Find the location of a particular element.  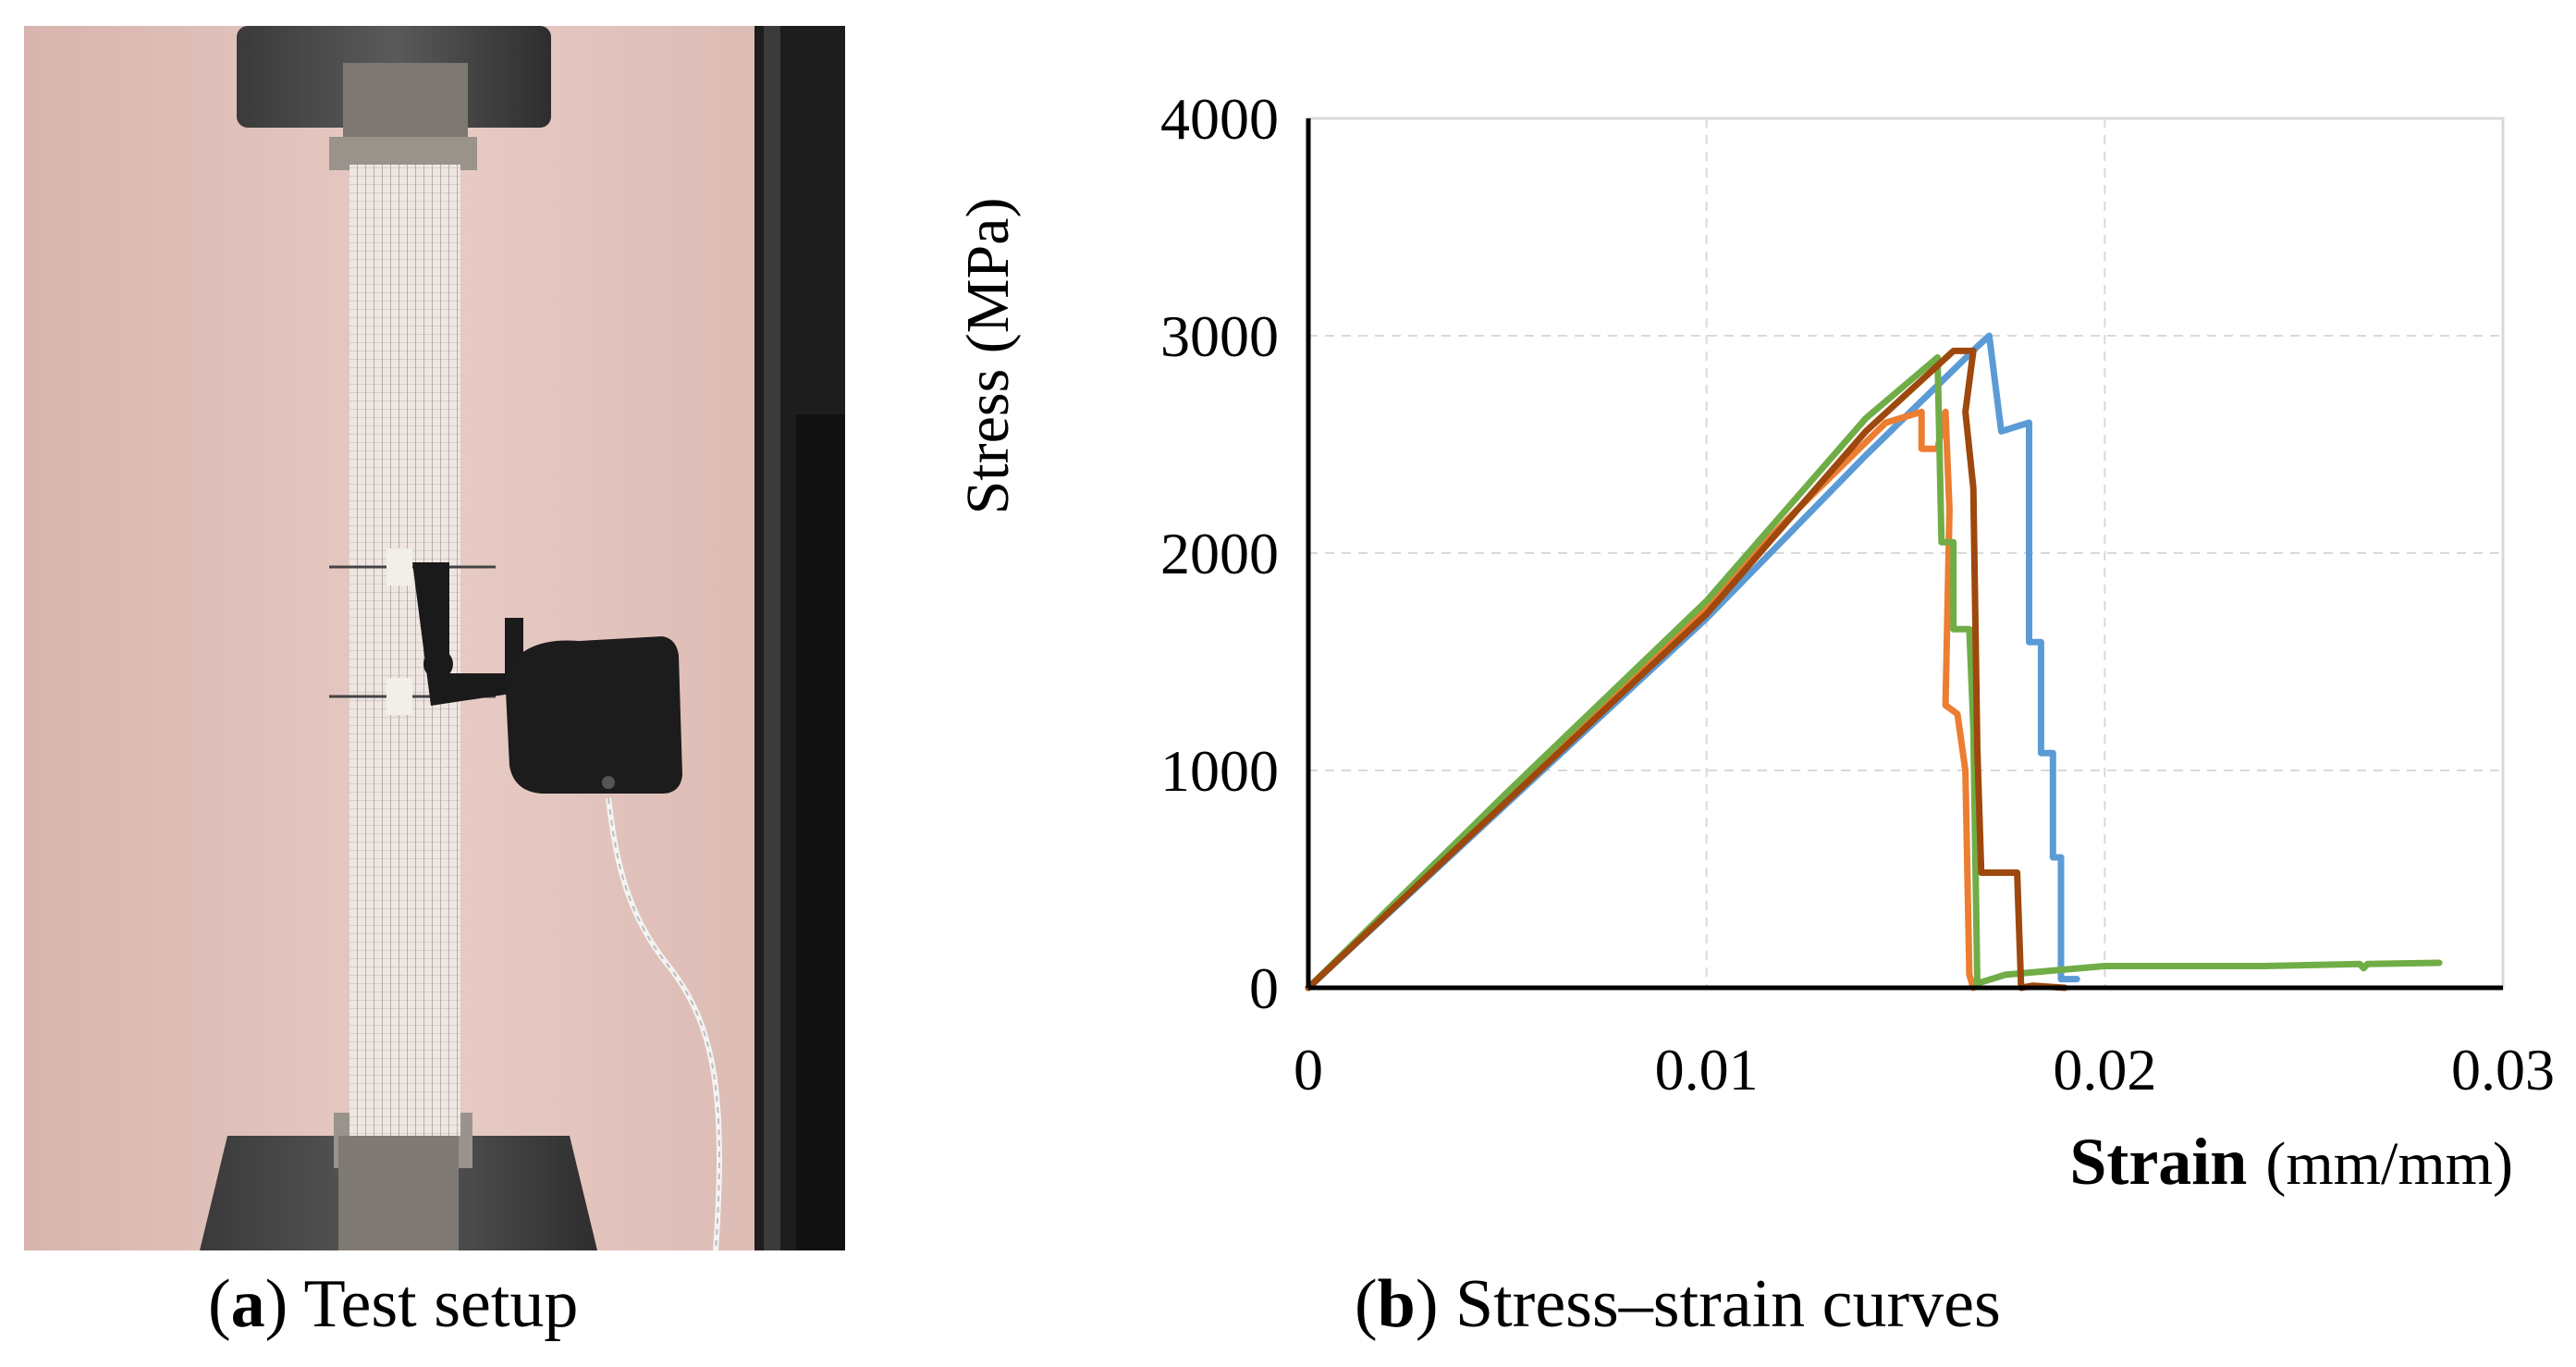

caption-a-letter: a is located at coordinates (248, 1304).